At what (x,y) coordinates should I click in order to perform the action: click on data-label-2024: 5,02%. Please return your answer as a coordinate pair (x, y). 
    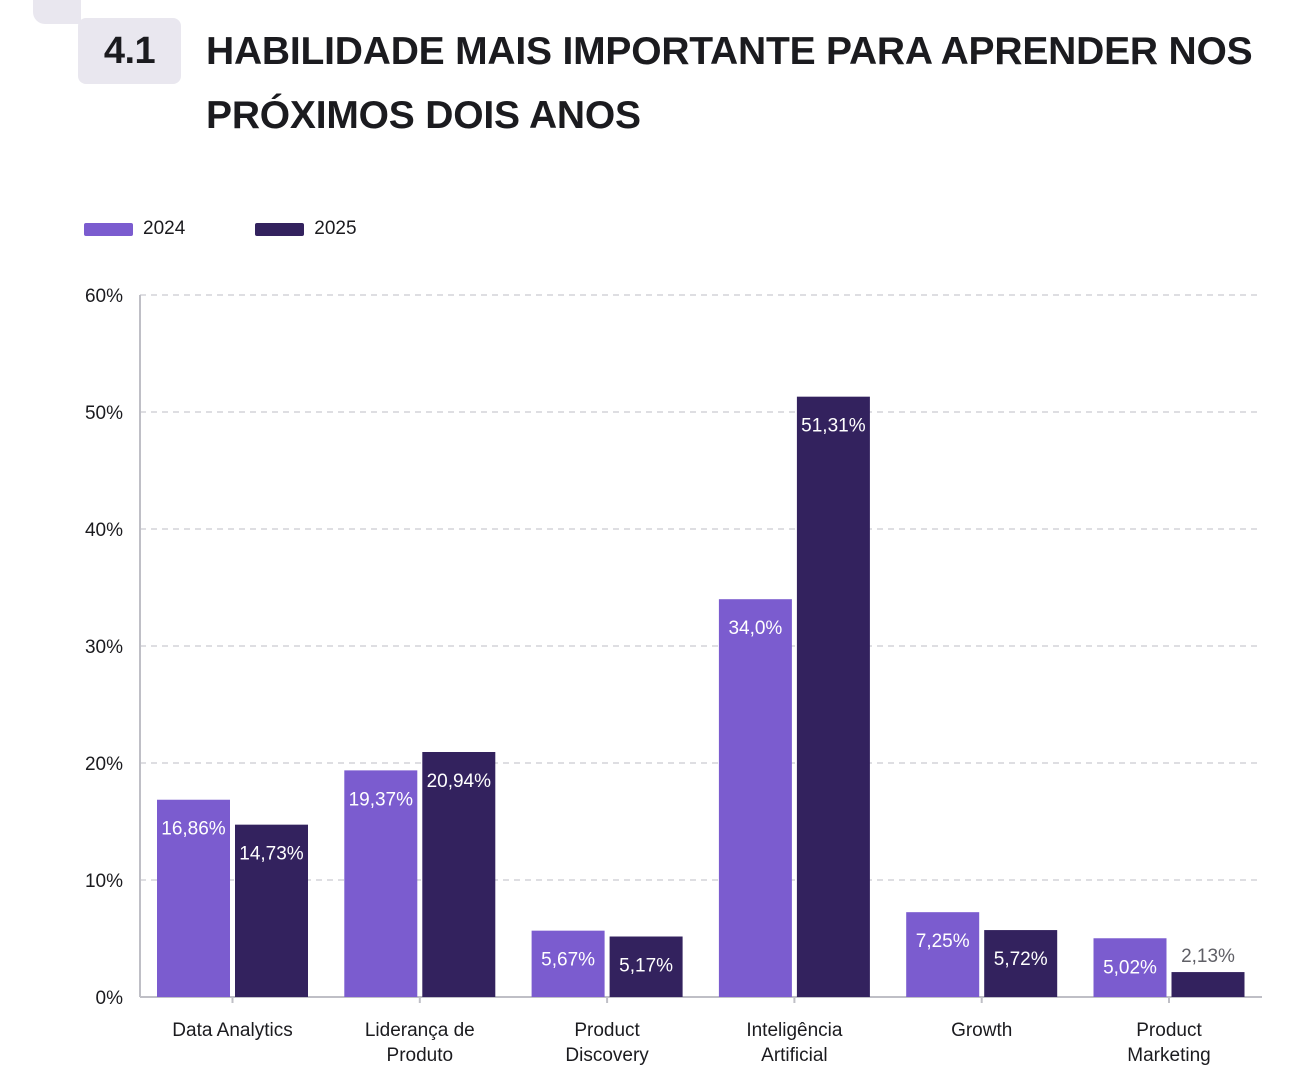
    Looking at the image, I should click on (1130, 967).